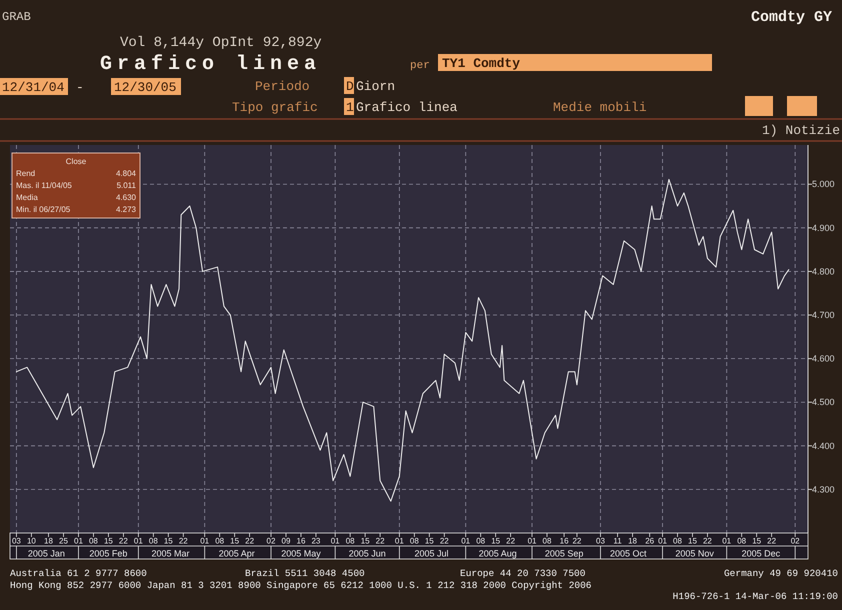 This screenshot has height=610, width=842. Describe the element at coordinates (600, 107) in the screenshot. I see `text: Medie mobili` at that location.